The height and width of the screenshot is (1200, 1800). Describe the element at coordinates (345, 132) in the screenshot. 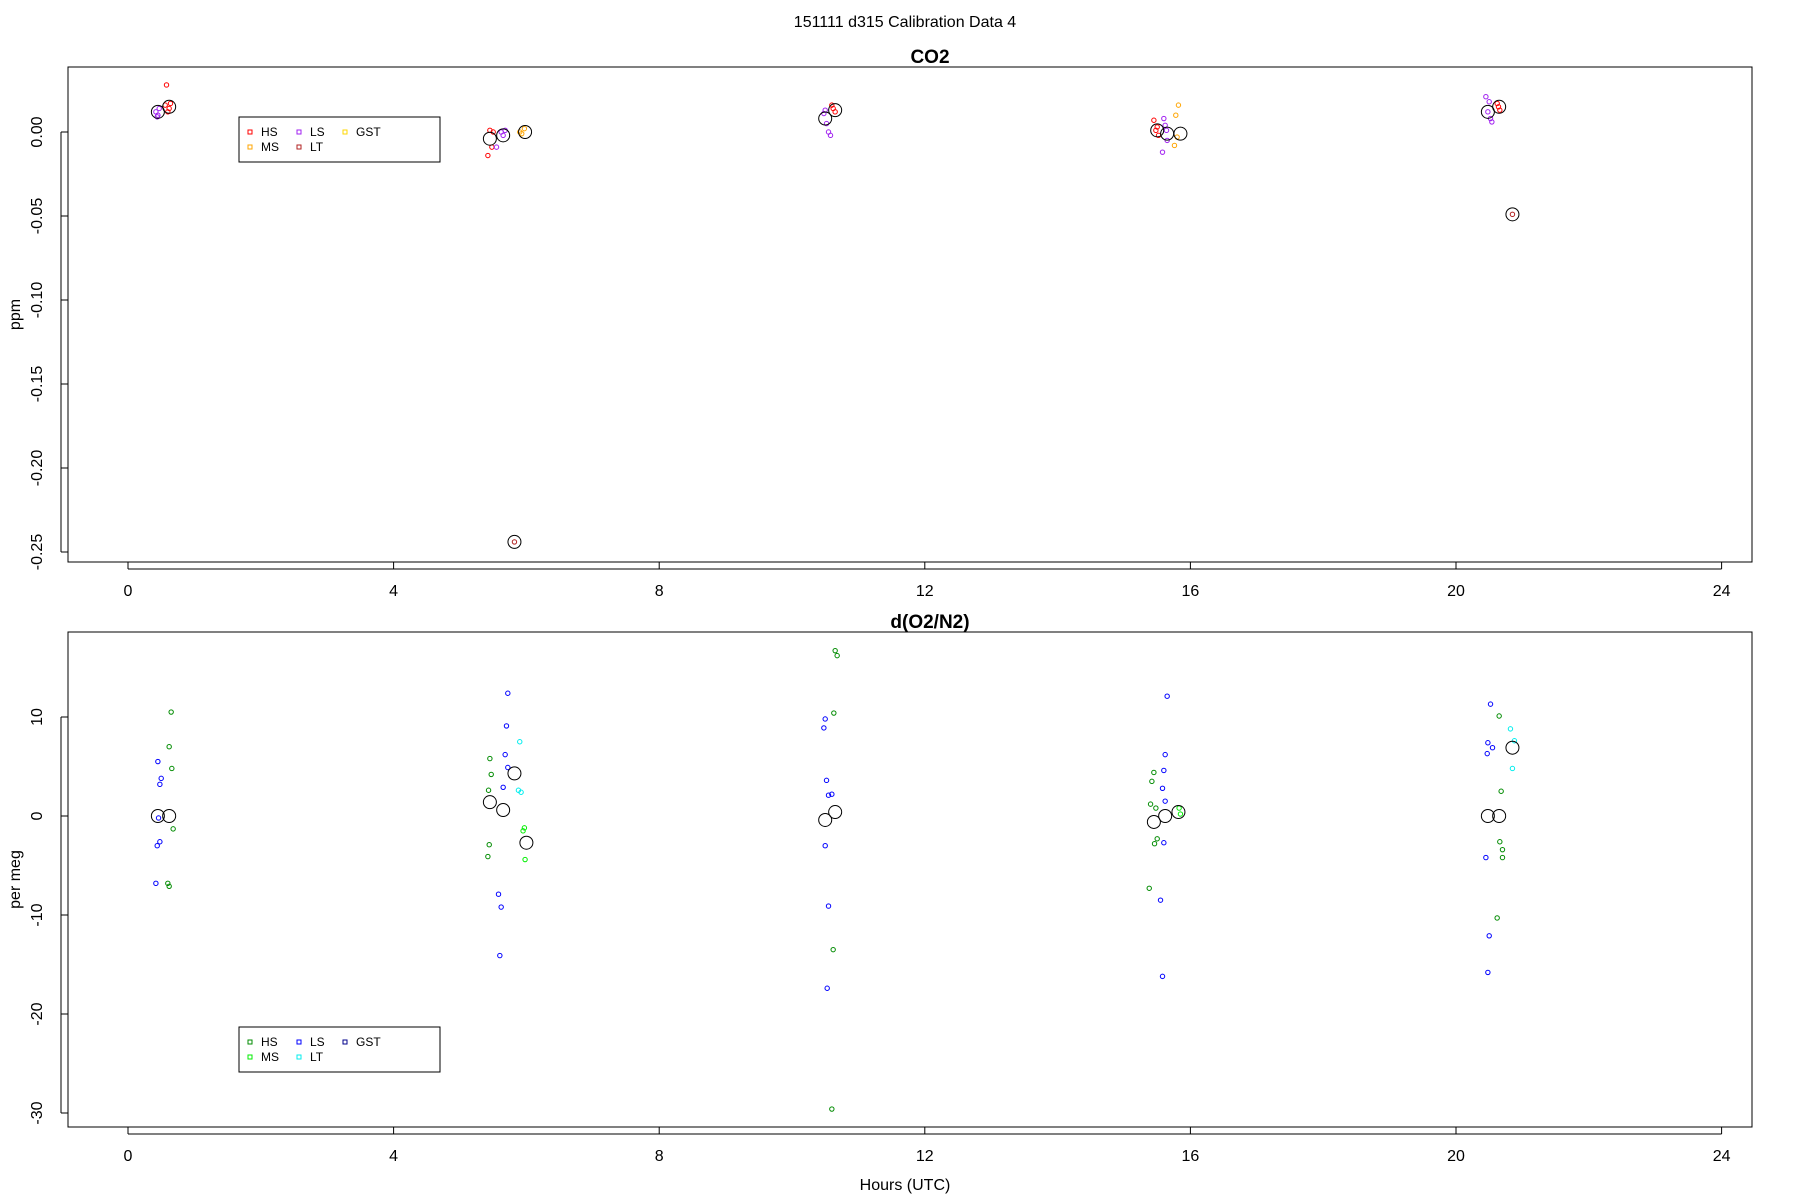

I see `legend-marker-gst` at that location.